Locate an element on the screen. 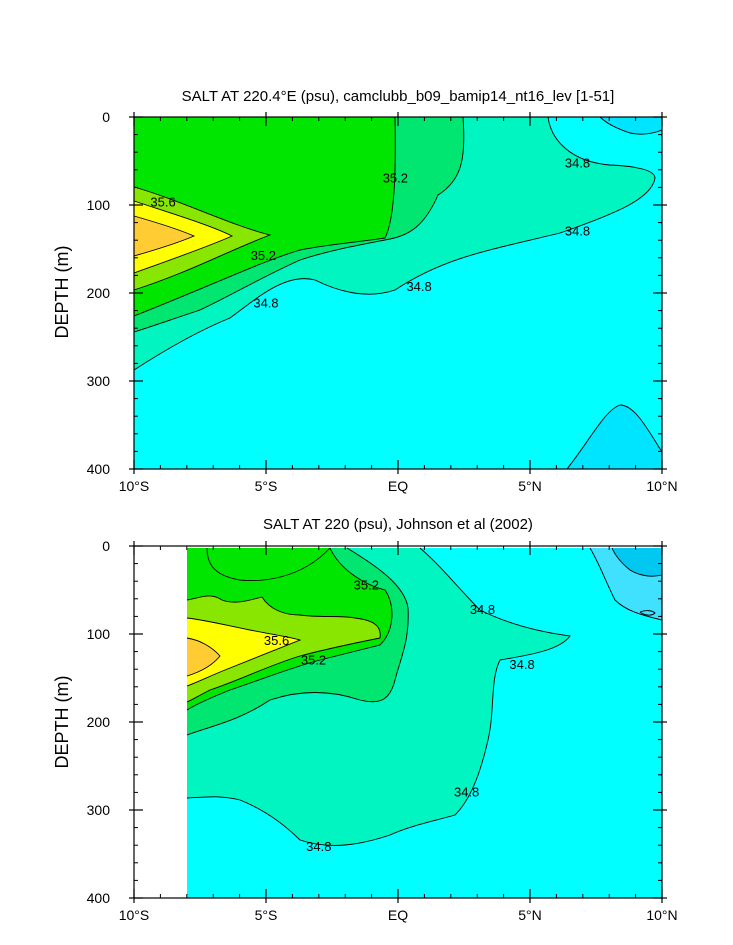 The image size is (733, 945). fill-34.4-top-right is located at coordinates (631, 126).